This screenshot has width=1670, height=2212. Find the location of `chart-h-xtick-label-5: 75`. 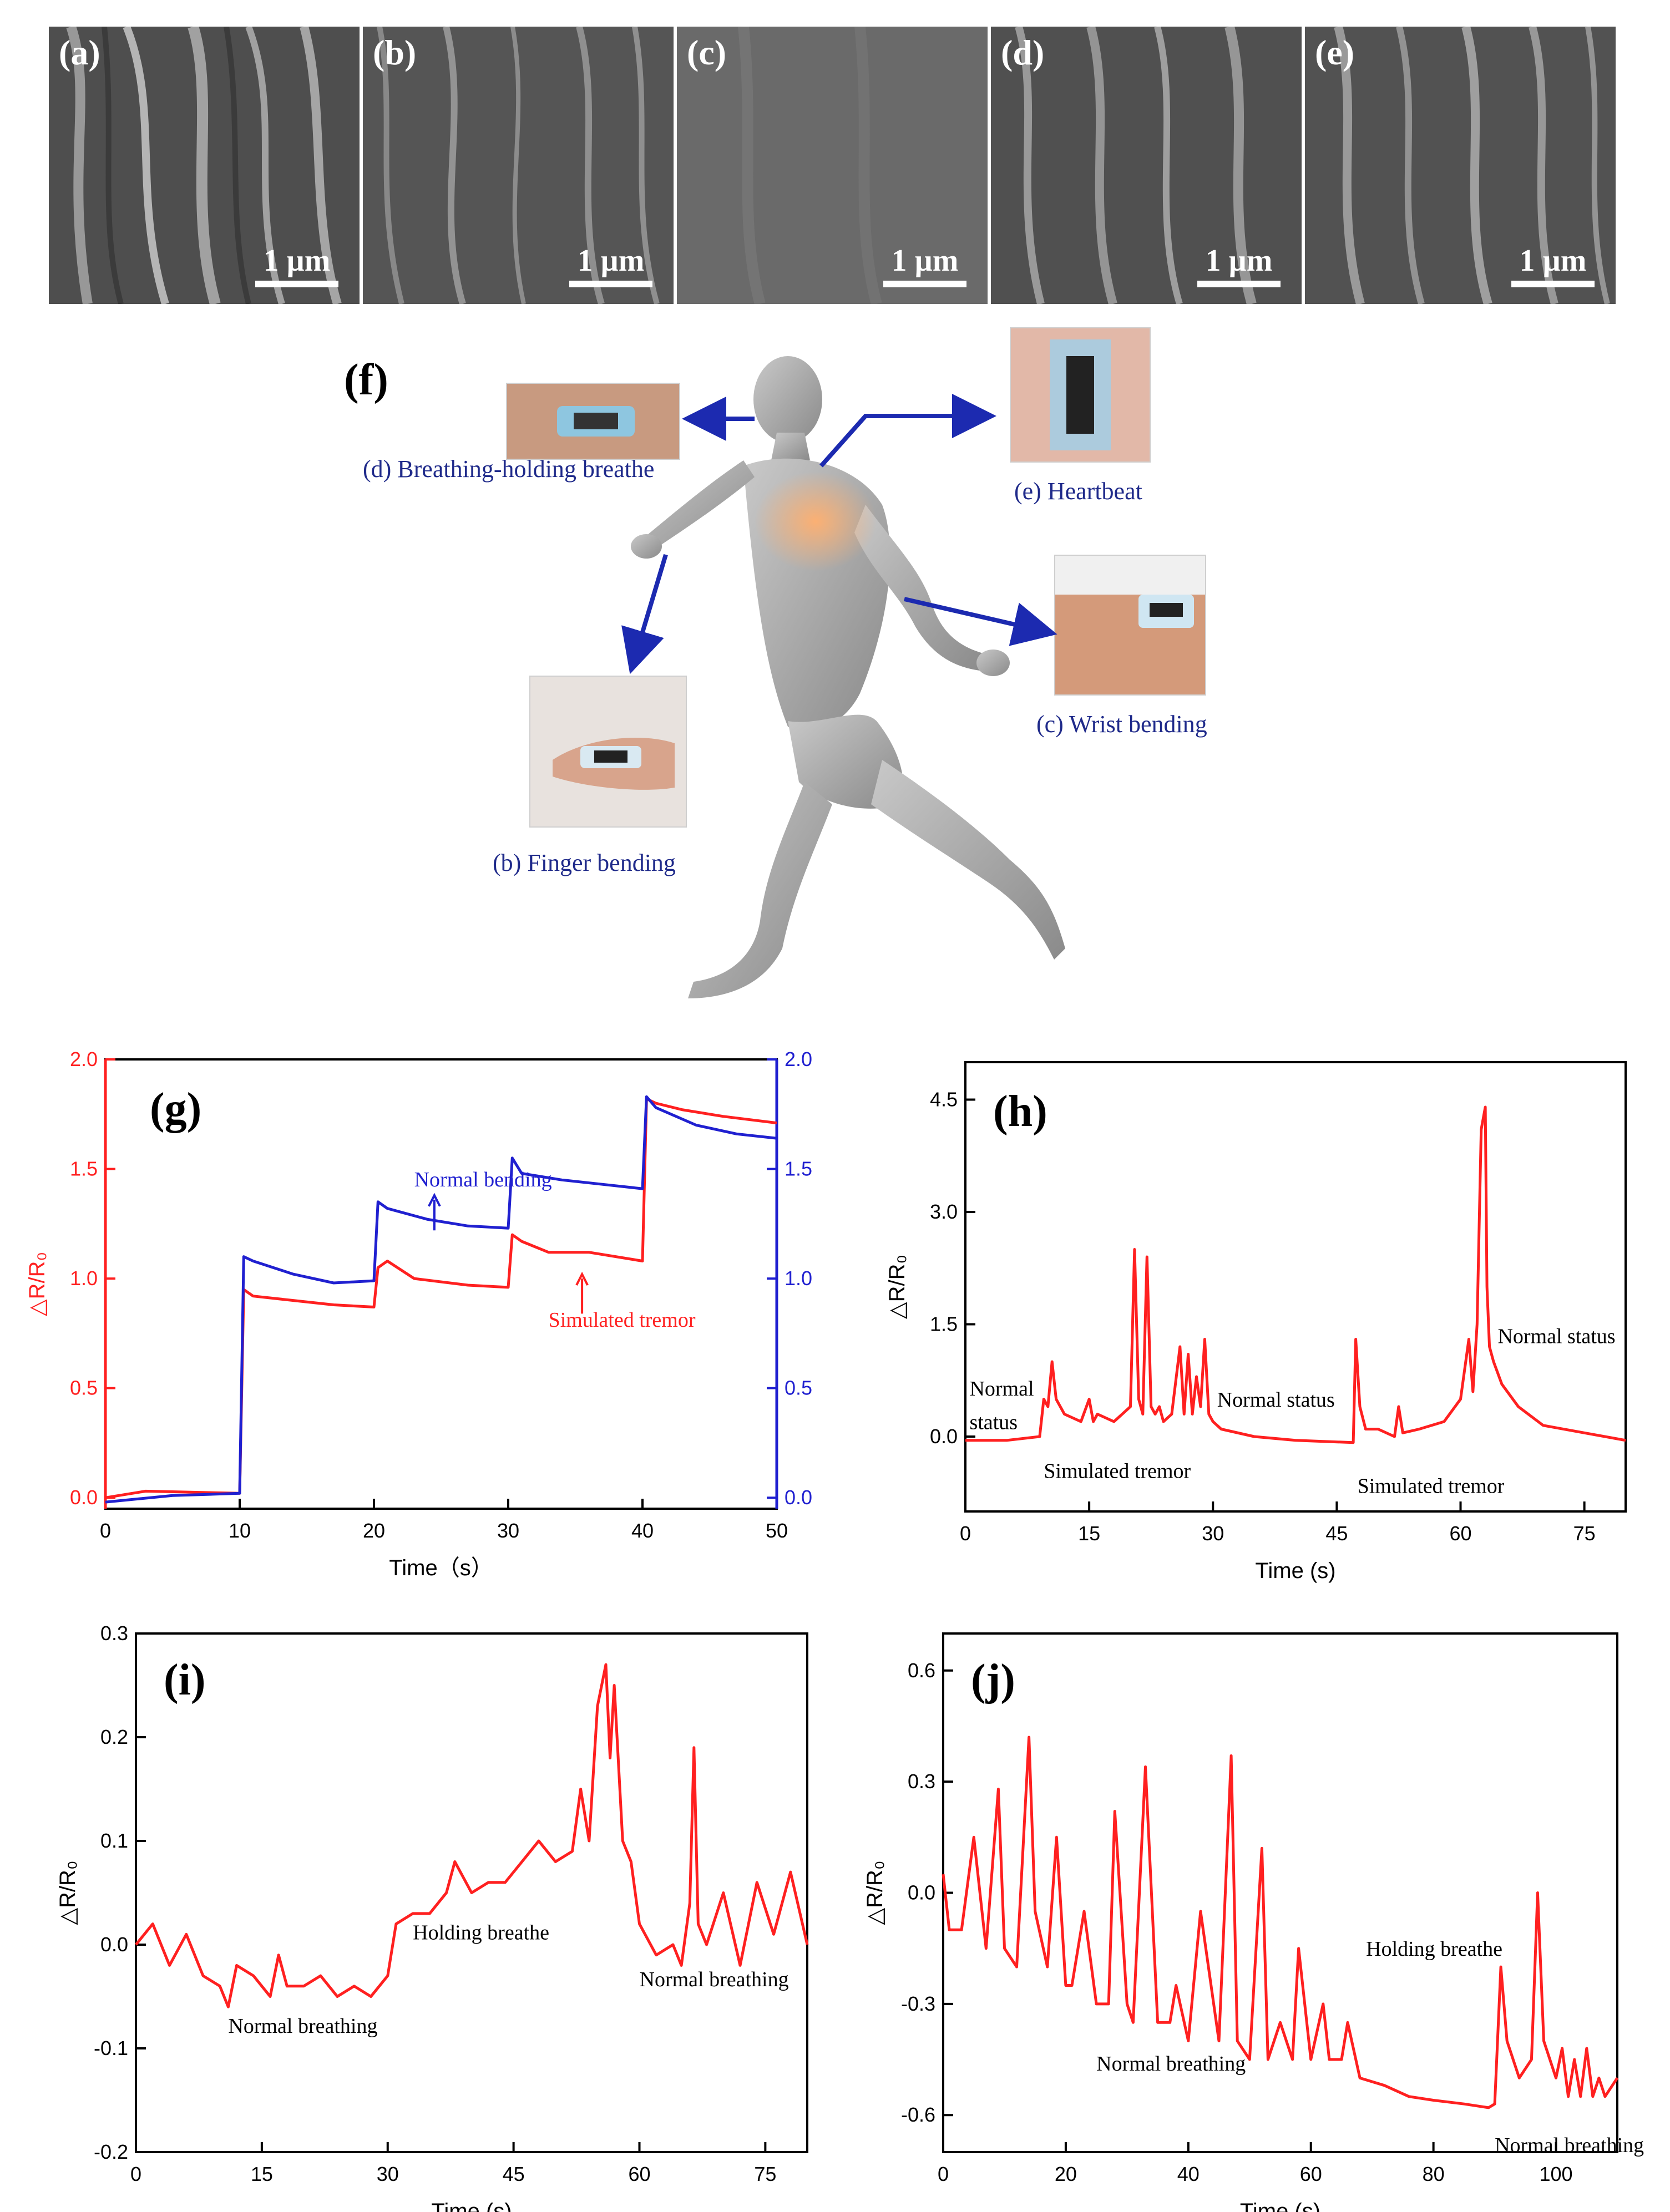

chart-h-xtick-label-5: 75 is located at coordinates (1584, 1533).